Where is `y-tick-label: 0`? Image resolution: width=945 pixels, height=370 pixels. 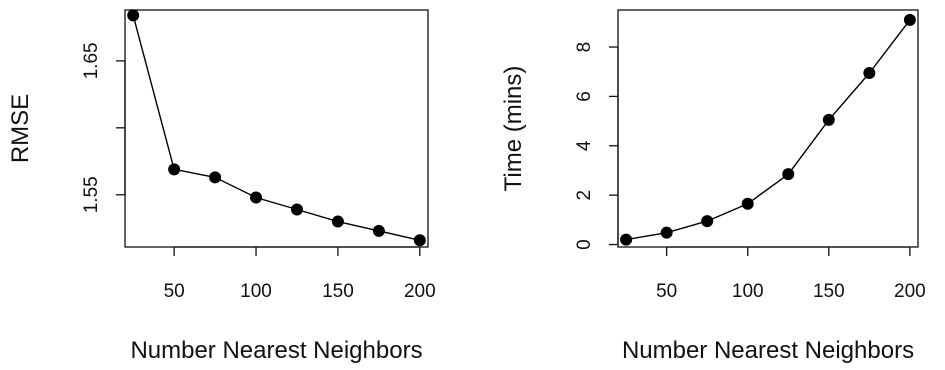
y-tick-label: 0 is located at coordinates (584, 244).